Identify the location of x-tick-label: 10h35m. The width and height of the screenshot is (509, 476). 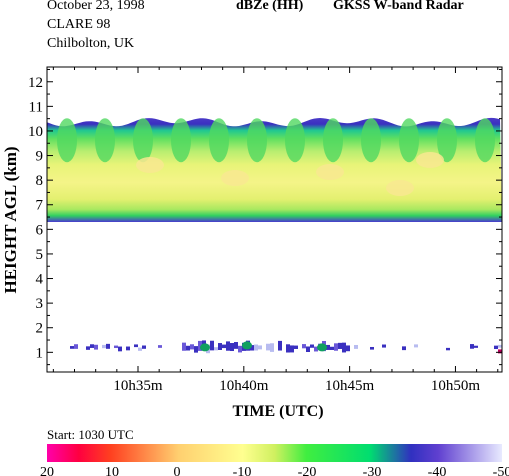
(138, 386).